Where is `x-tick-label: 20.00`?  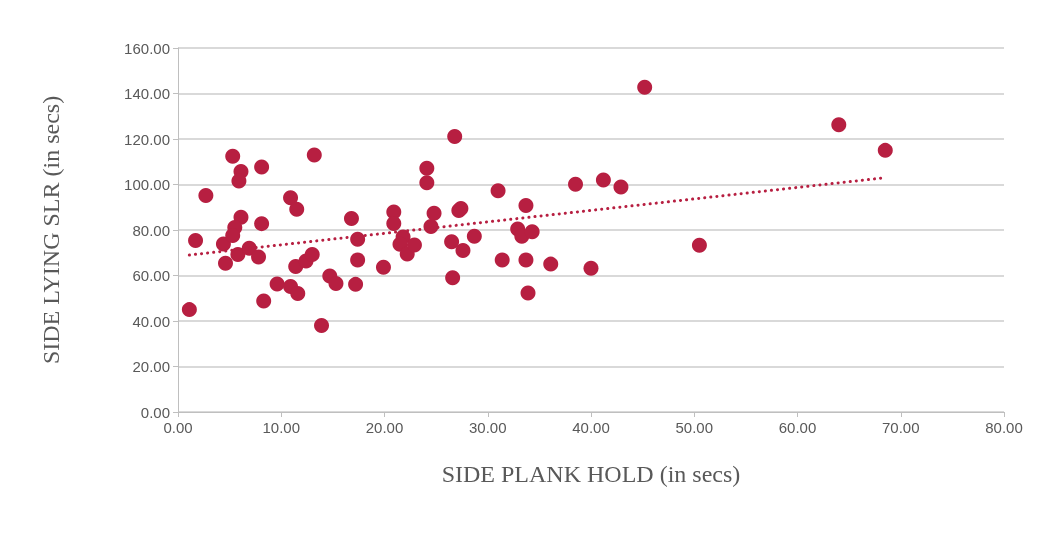 x-tick-label: 20.00 is located at coordinates (384, 427).